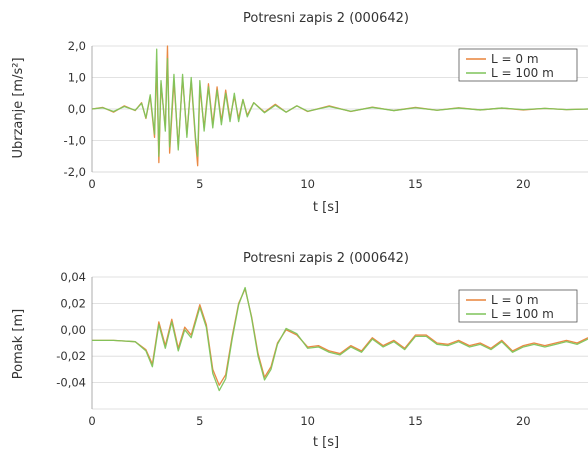 This screenshot has width=588, height=454. What do you see at coordinates (18, 107) in the screenshot?
I see `chart-1-ylabel: Ubrzanje [m/s²]` at bounding box center [18, 107].